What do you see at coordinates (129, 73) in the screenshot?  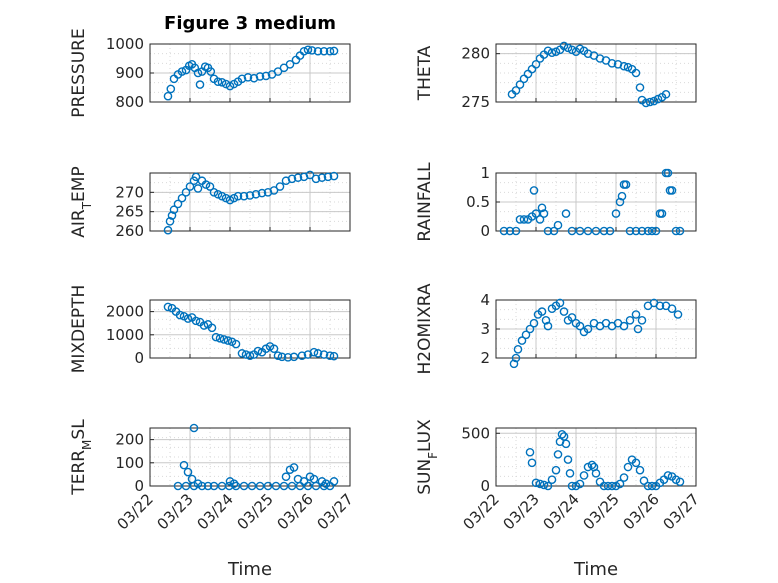 I see `y-tick-label: 900` at bounding box center [129, 73].